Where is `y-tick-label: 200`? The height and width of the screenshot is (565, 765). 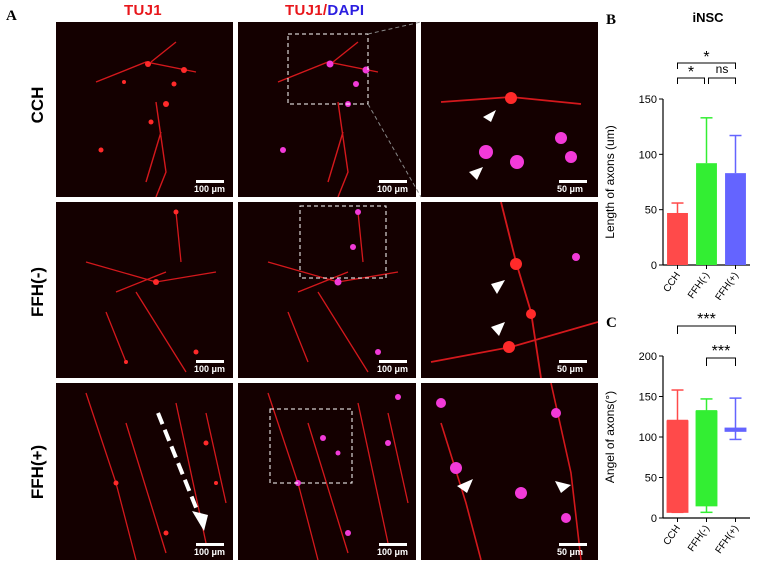
y-tick-label: 200 is located at coordinates (648, 357).